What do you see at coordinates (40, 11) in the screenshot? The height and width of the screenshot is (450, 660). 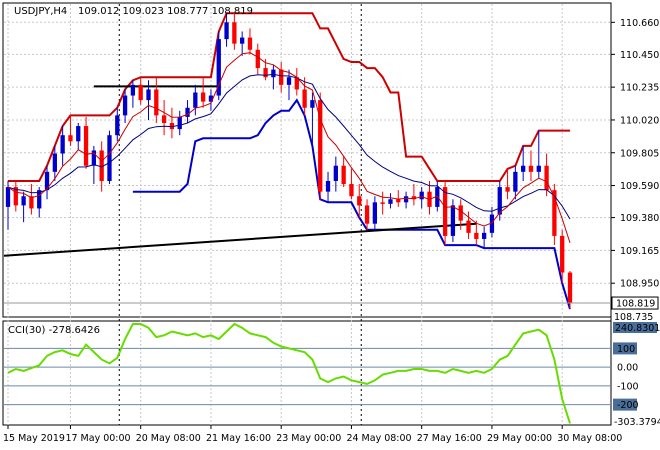 I see `chart-title: USDJPY,H4` at bounding box center [40, 11].